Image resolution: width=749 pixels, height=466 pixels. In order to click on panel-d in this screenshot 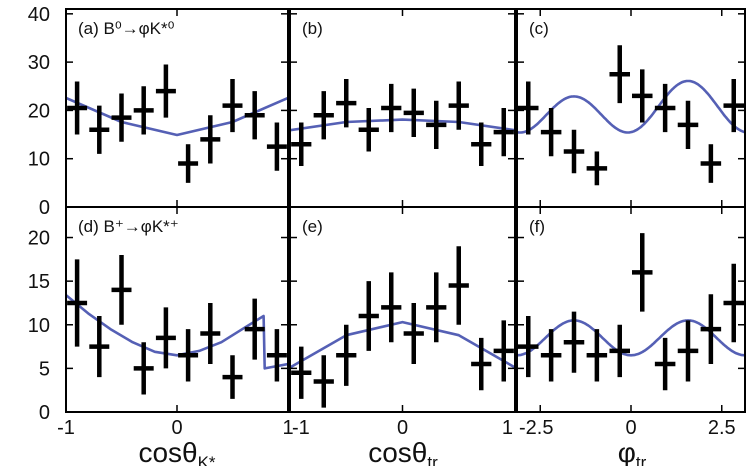, I will do `click(177, 326)`.